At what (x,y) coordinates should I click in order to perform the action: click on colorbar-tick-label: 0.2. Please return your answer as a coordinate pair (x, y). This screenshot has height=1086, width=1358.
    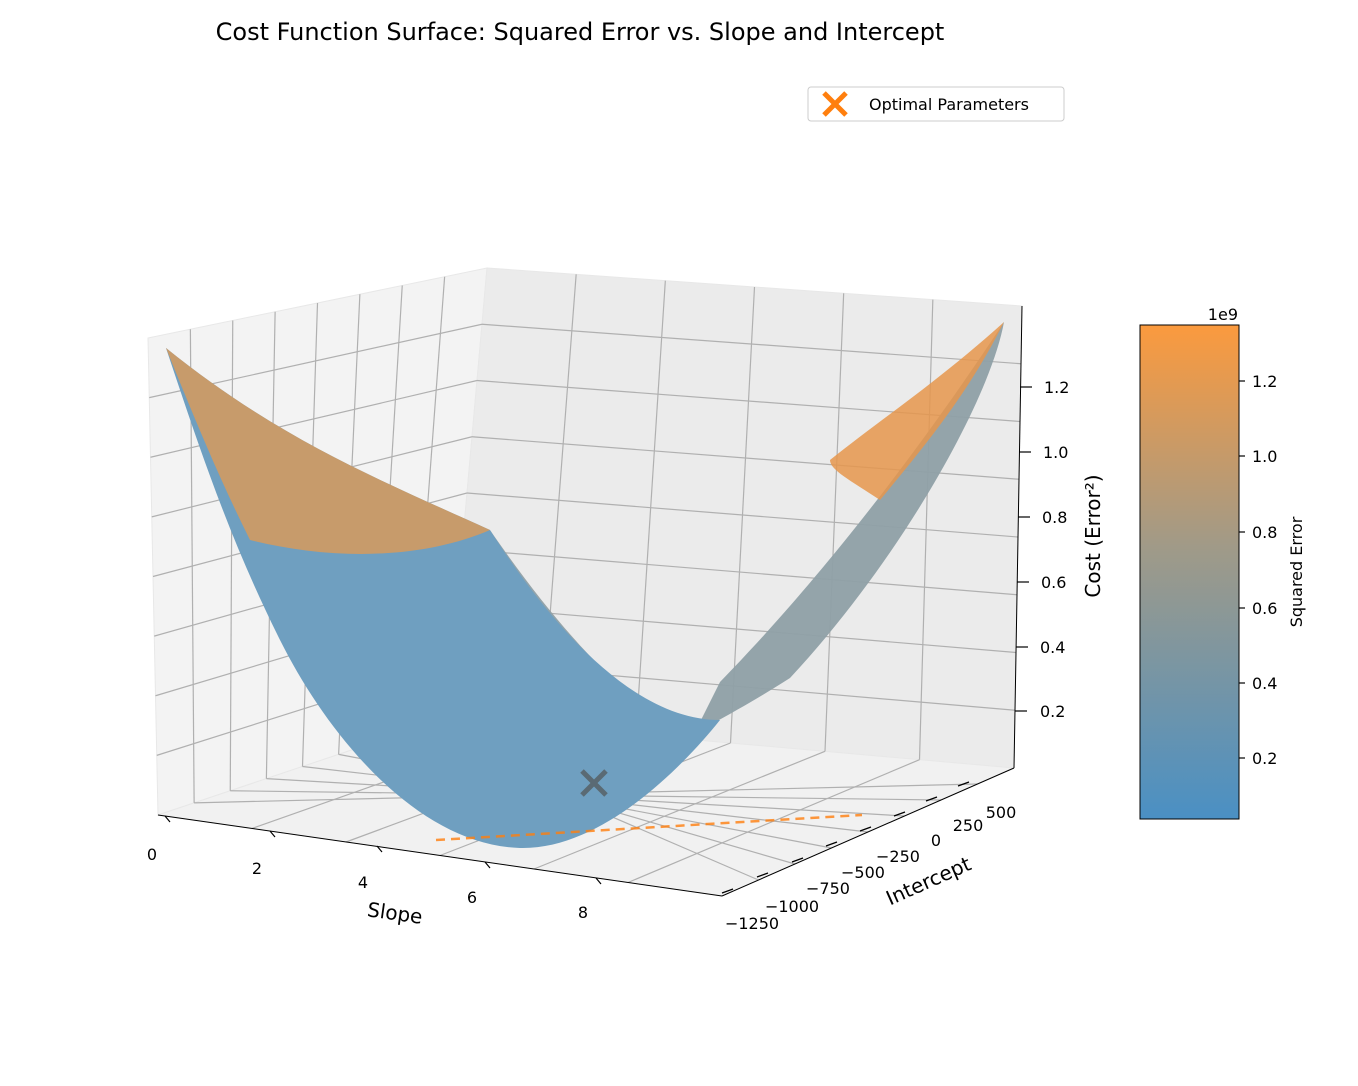
    Looking at the image, I should click on (1264, 758).